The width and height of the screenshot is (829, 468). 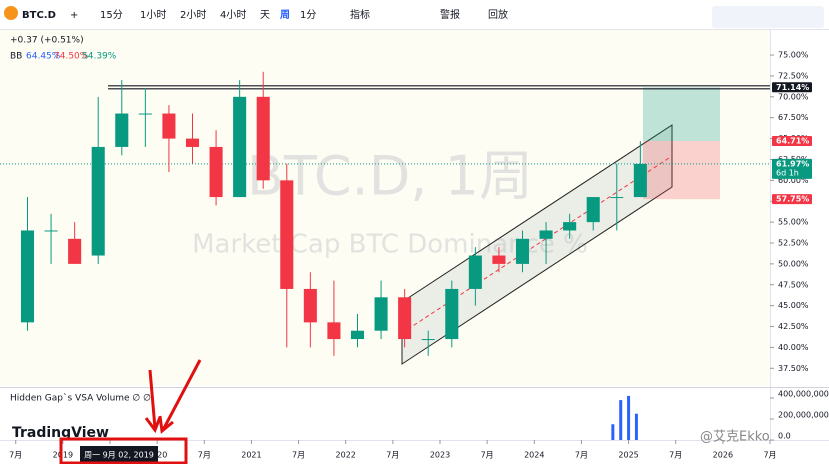 I want to click on x-tick-label: 2022, so click(x=346, y=455).